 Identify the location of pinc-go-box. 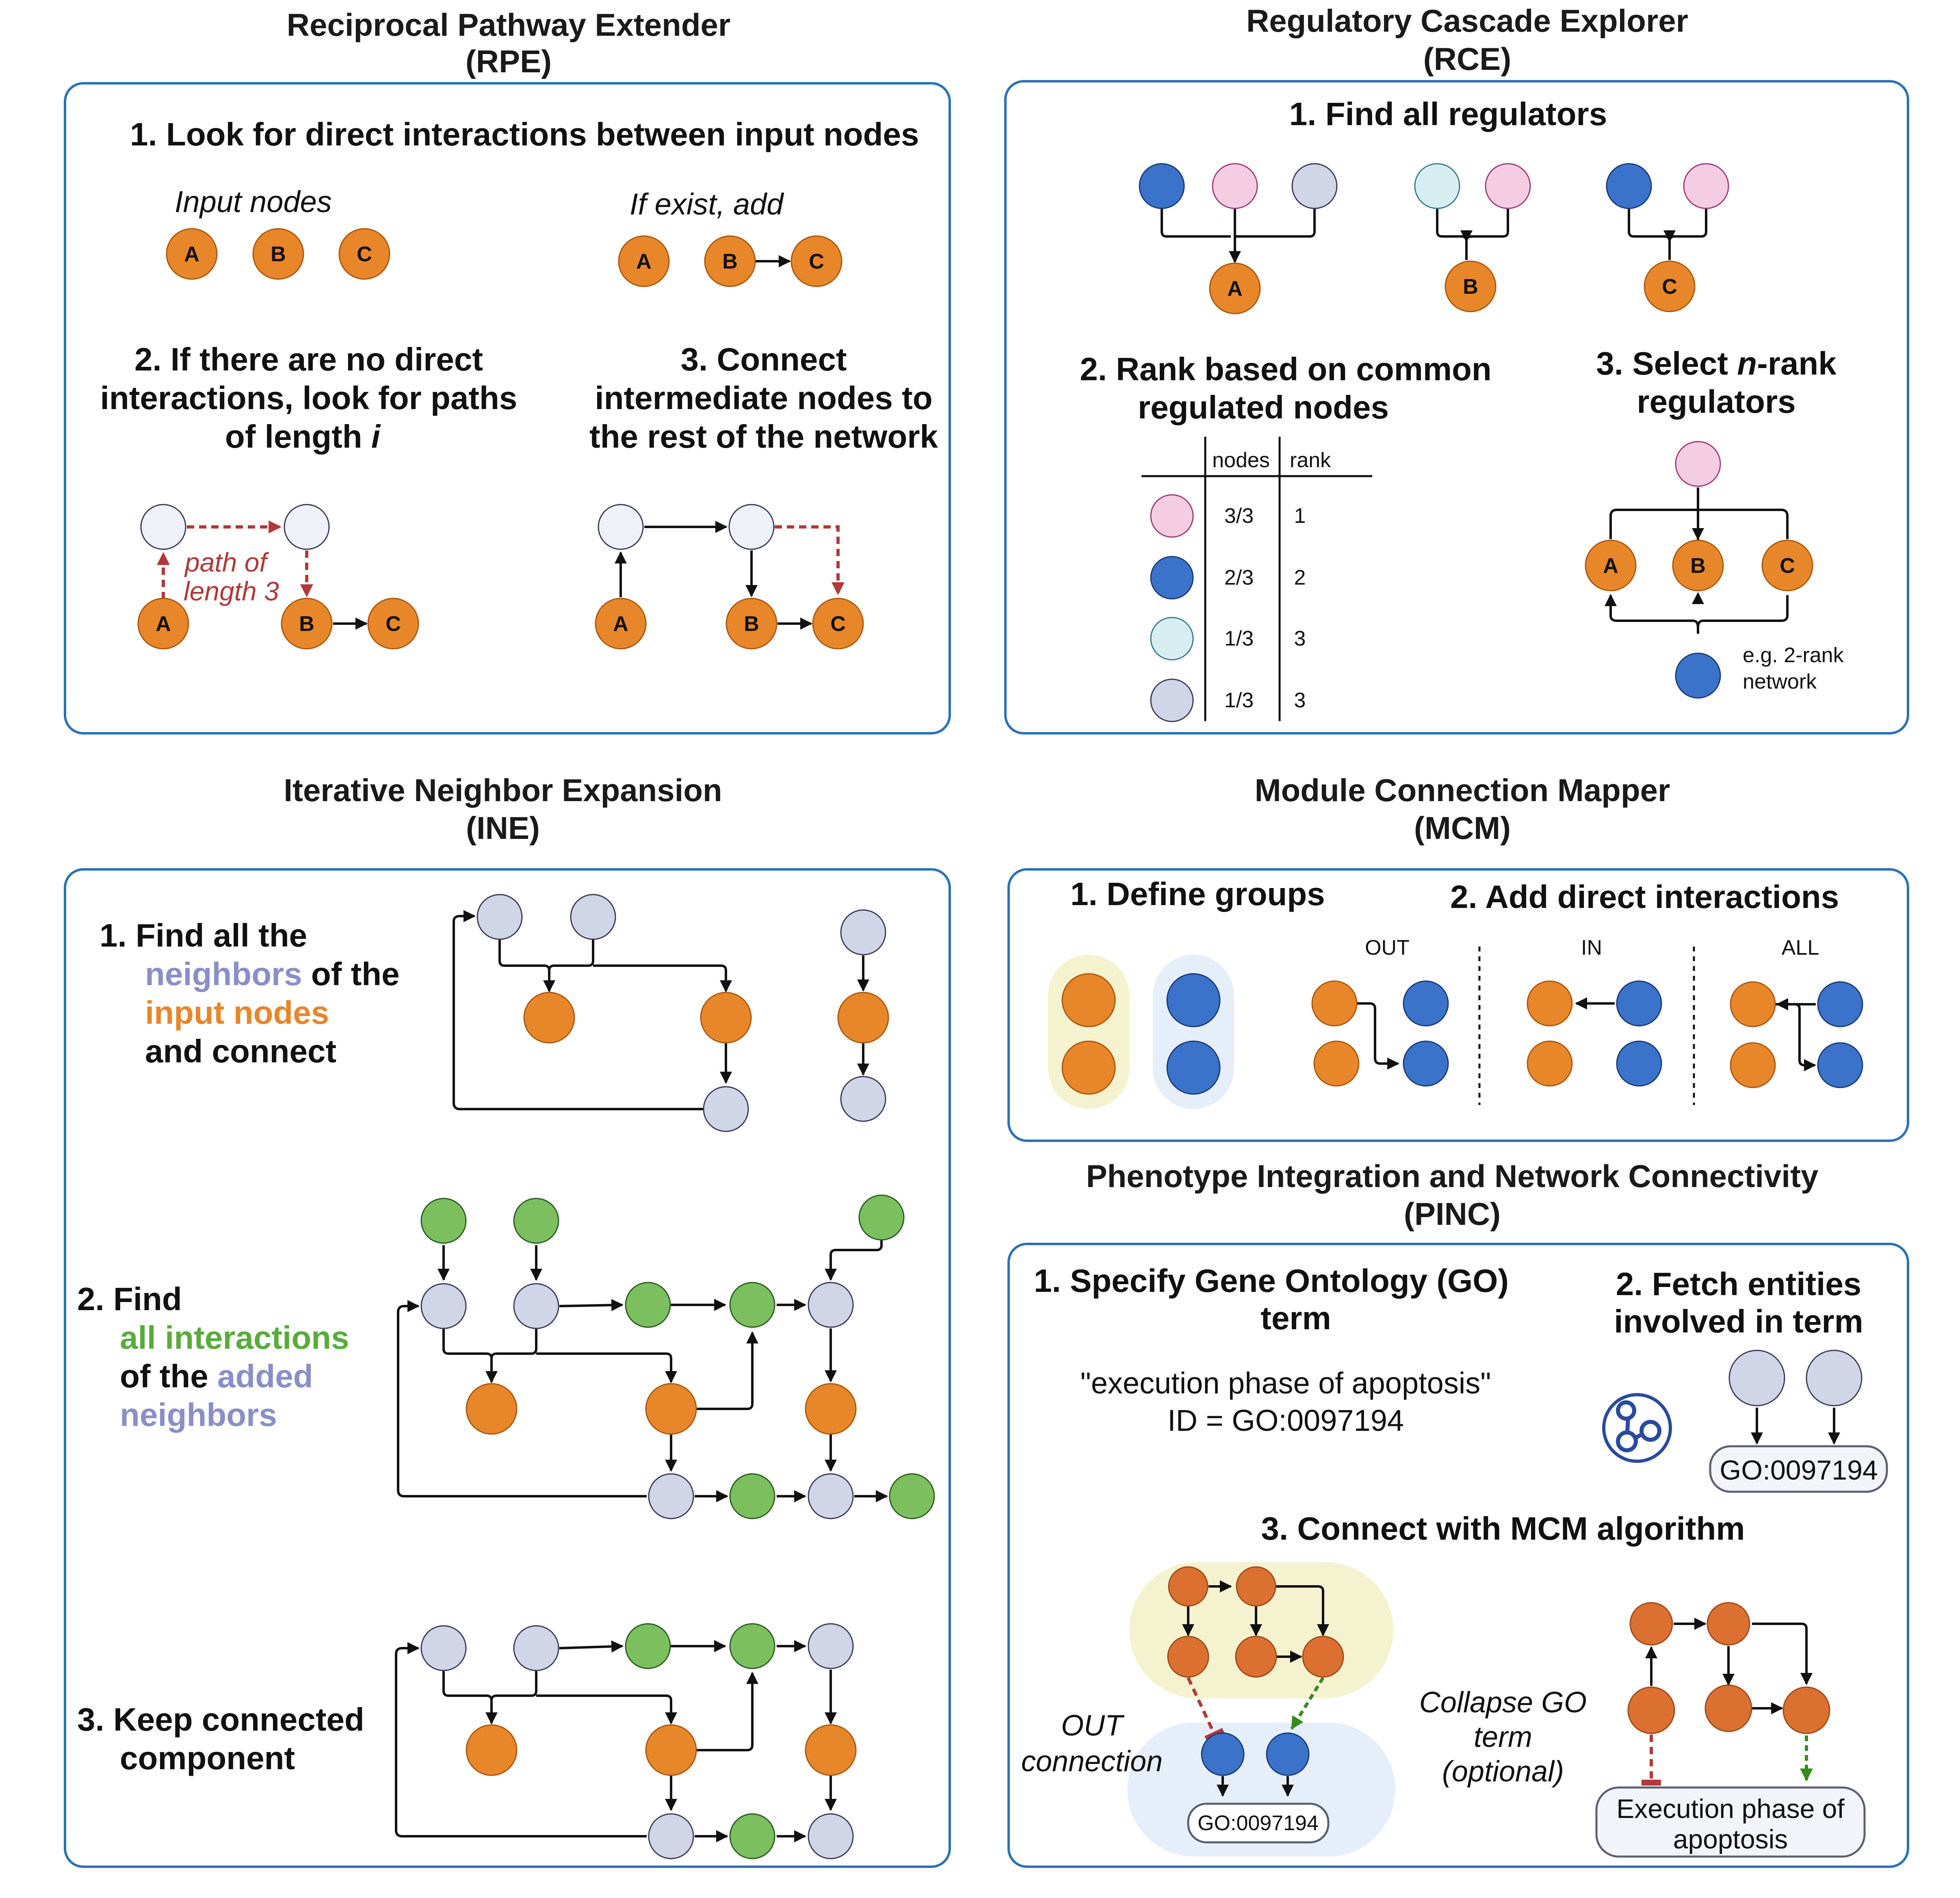
(1798, 1469).